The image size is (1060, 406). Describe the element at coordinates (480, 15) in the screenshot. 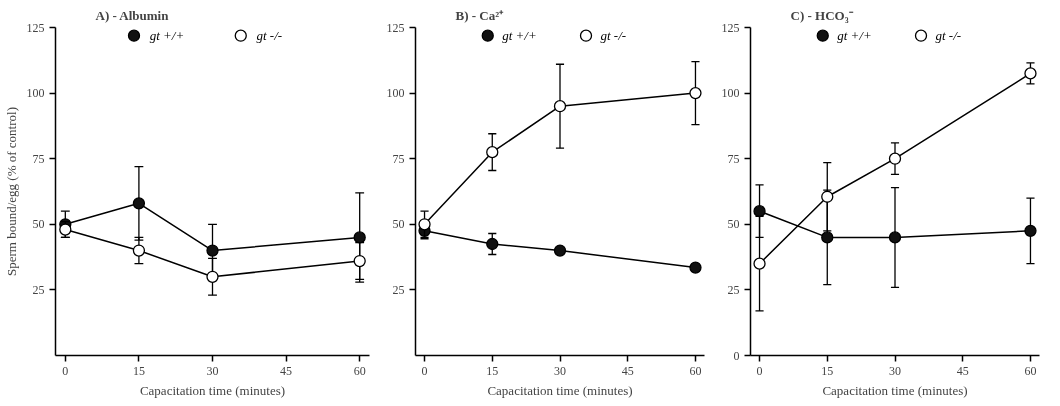

I see `chart-title: B) - Ca²⁺` at that location.